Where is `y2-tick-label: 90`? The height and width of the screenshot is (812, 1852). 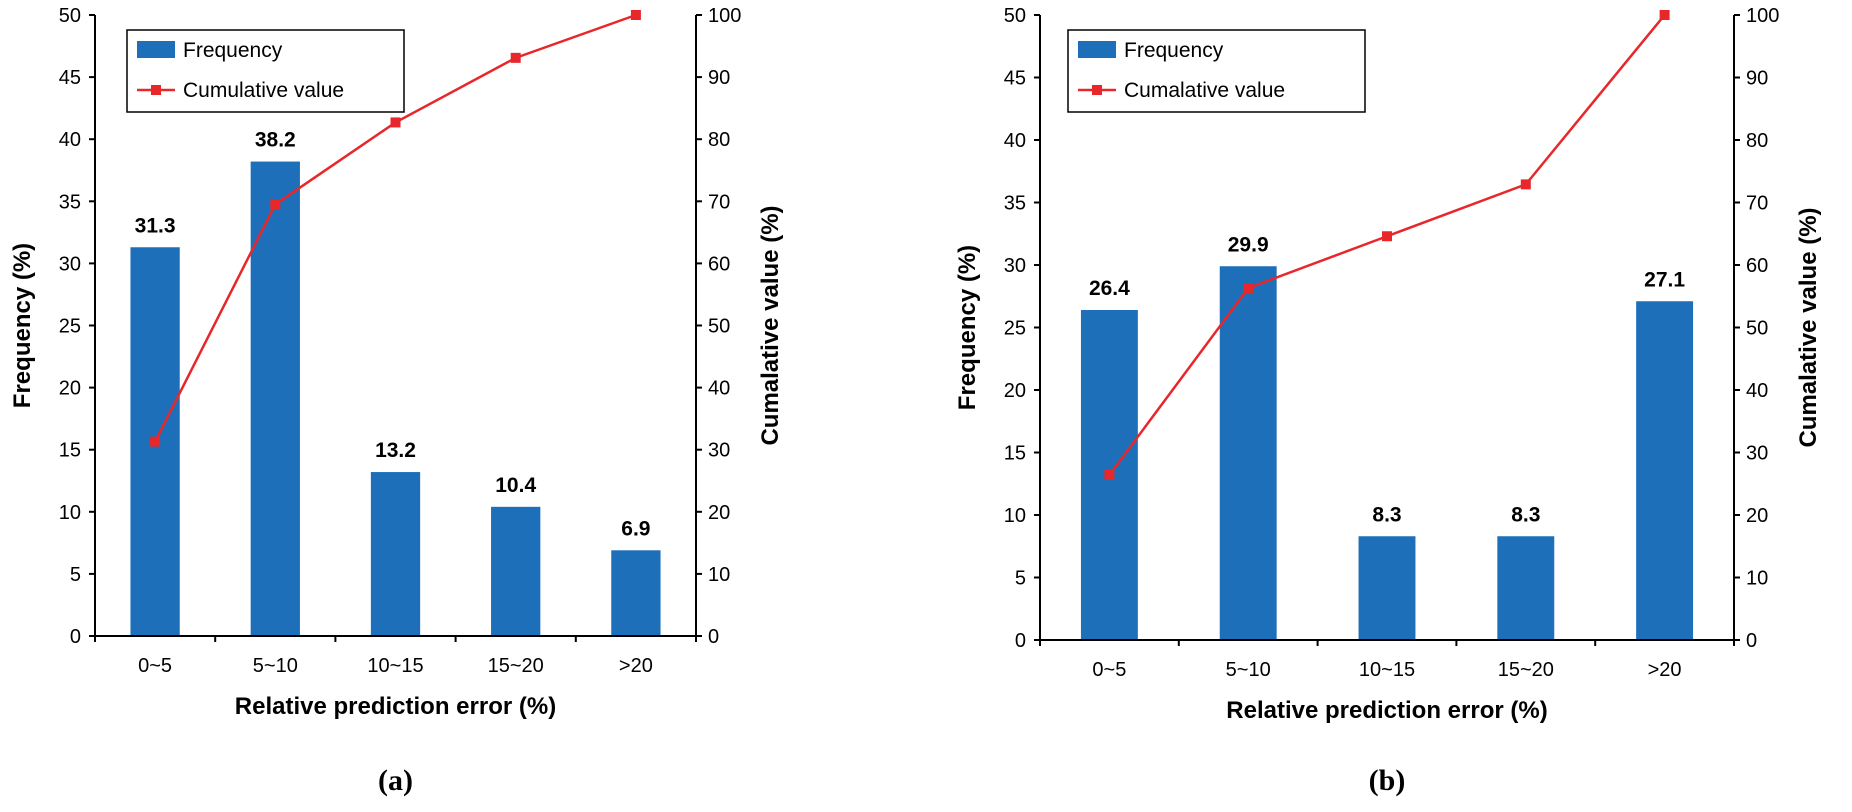
y2-tick-label: 90 is located at coordinates (719, 78).